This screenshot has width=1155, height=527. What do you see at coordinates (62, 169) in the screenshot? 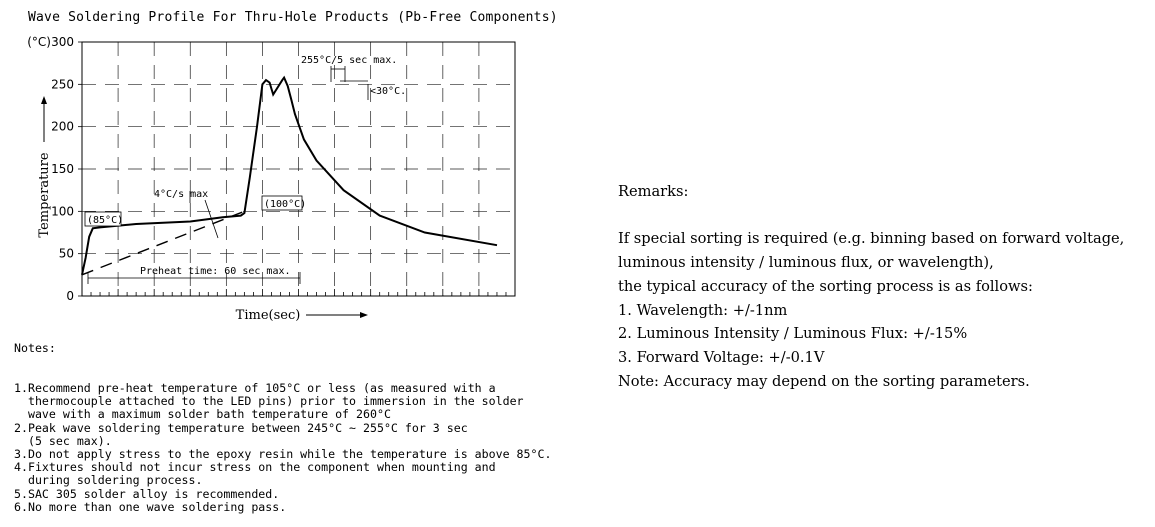
I see `y-tick-label: 150` at bounding box center [62, 169].